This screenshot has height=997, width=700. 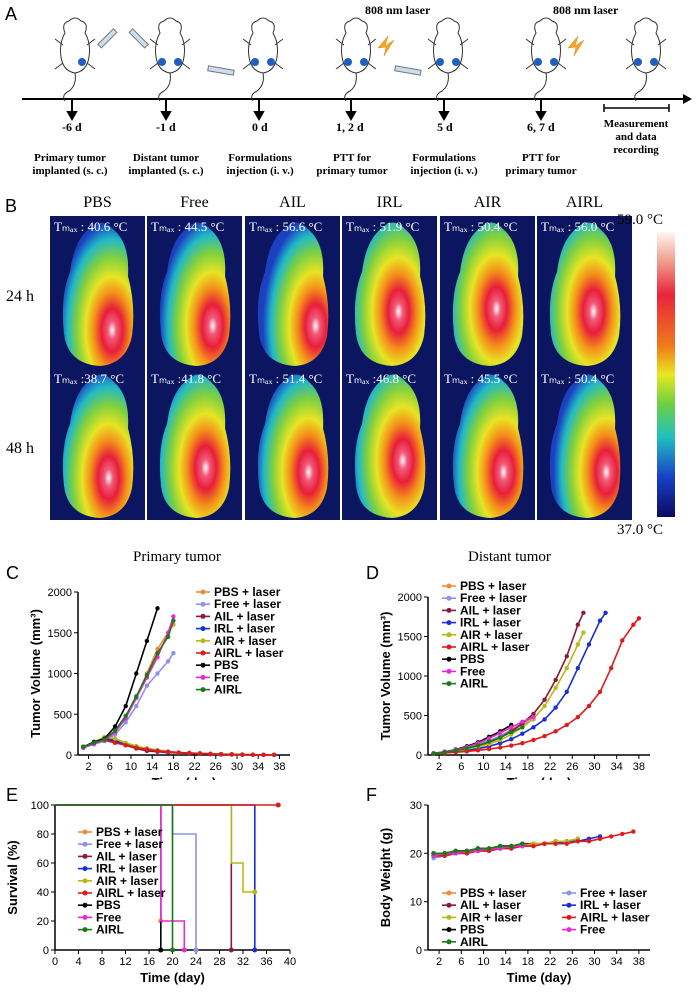 What do you see at coordinates (481, 226) in the screenshot?
I see `tmax-label: Tₘₐₓ : 50.4 °C` at bounding box center [481, 226].